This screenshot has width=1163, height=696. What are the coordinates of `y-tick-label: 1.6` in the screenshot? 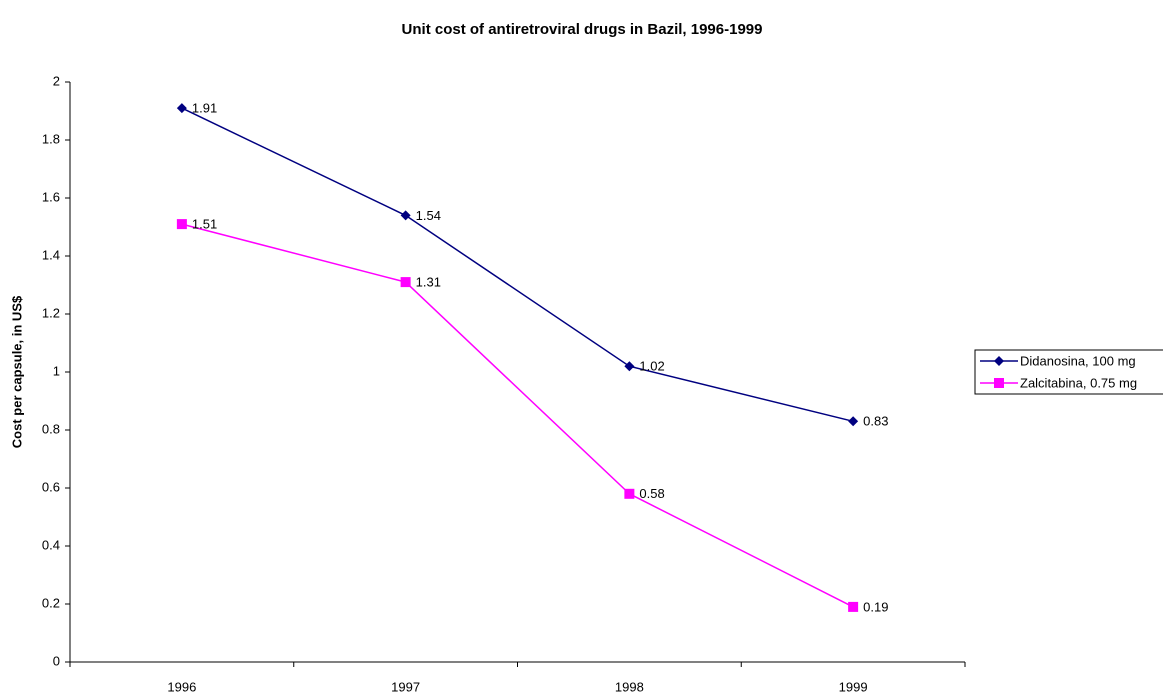 It's located at (51, 196).